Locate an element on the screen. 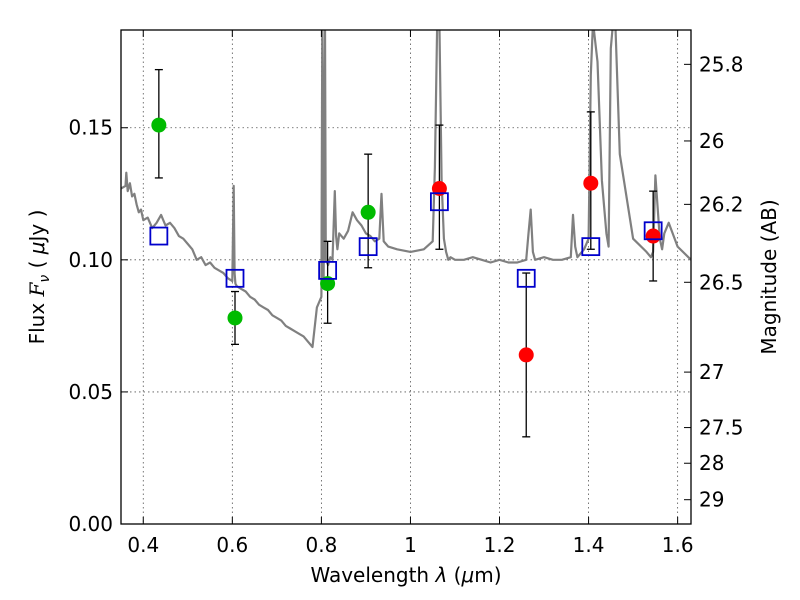 This screenshot has width=800, height=600. x-axis-title-unit-open: ( is located at coordinates (454, 575).